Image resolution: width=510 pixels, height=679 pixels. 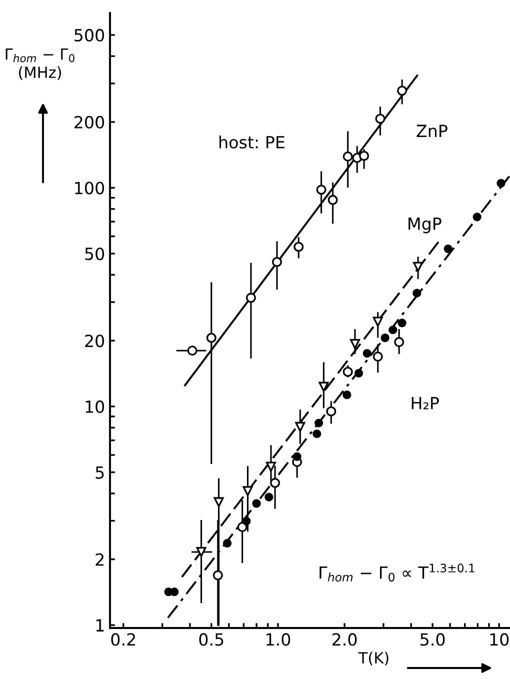 What do you see at coordinates (252, 142) in the screenshot?
I see `annotation: host: PE` at bounding box center [252, 142].